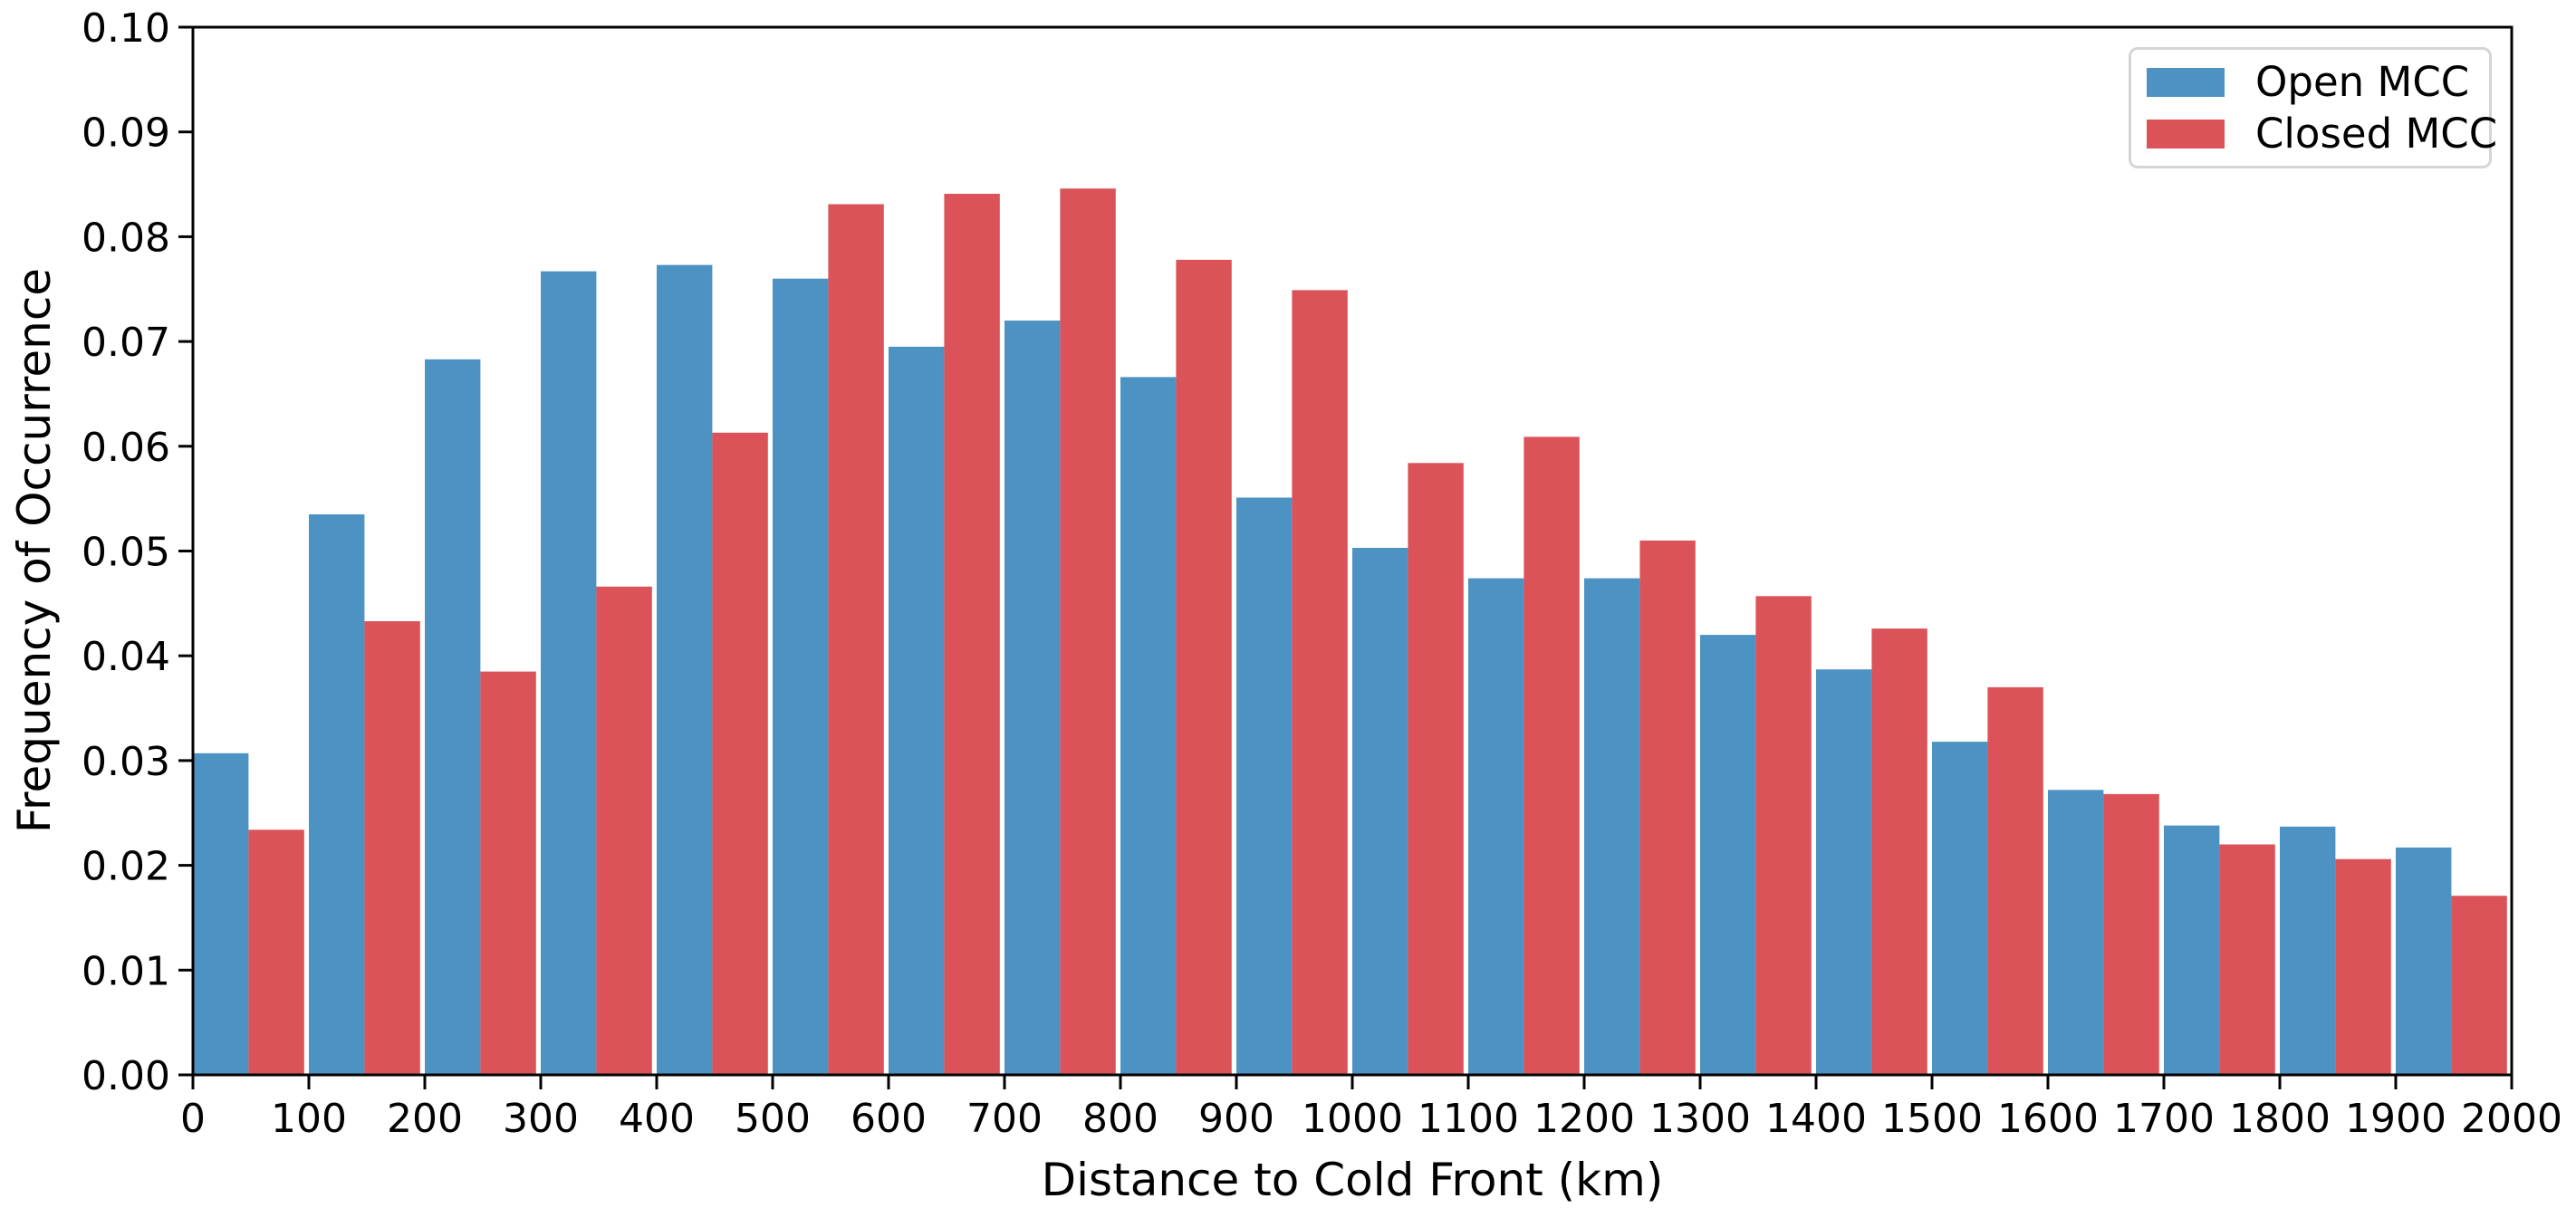 The width and height of the screenshot is (2576, 1208). I want to click on legend: Open MCC Closed MCC, so click(2313, 107).